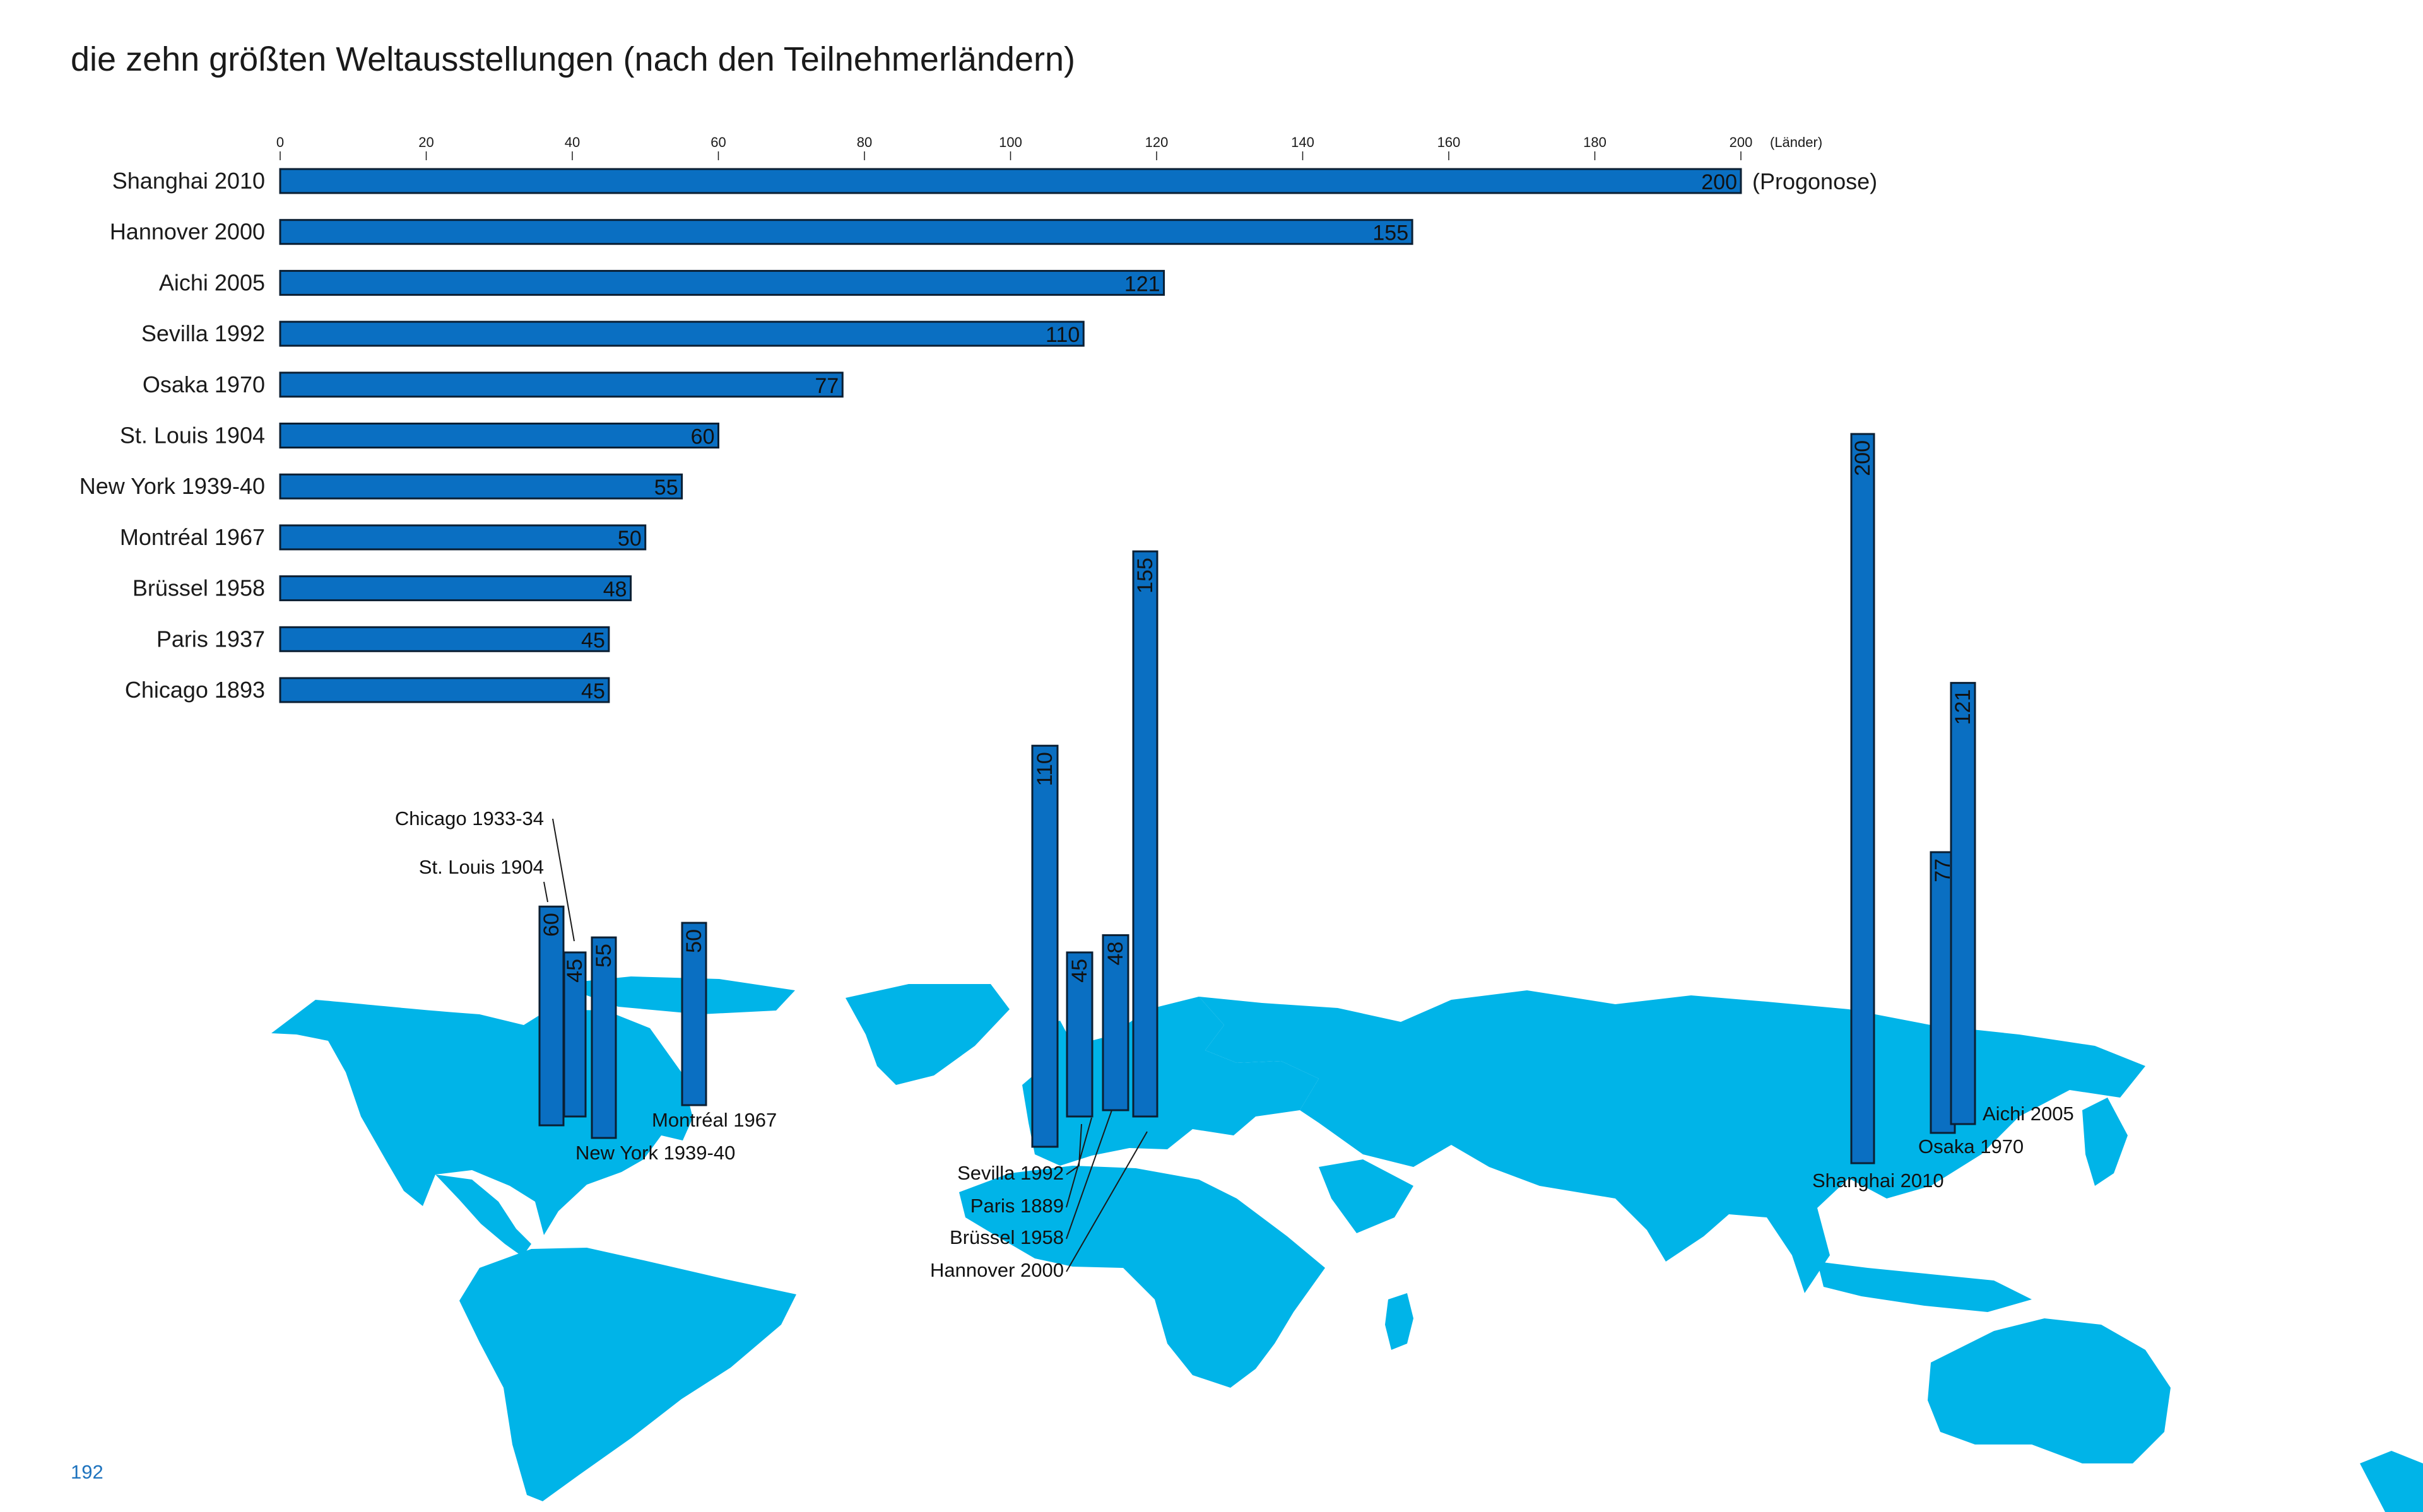 This screenshot has width=2423, height=1512. I want to click on map-central-america, so click(483, 1216).